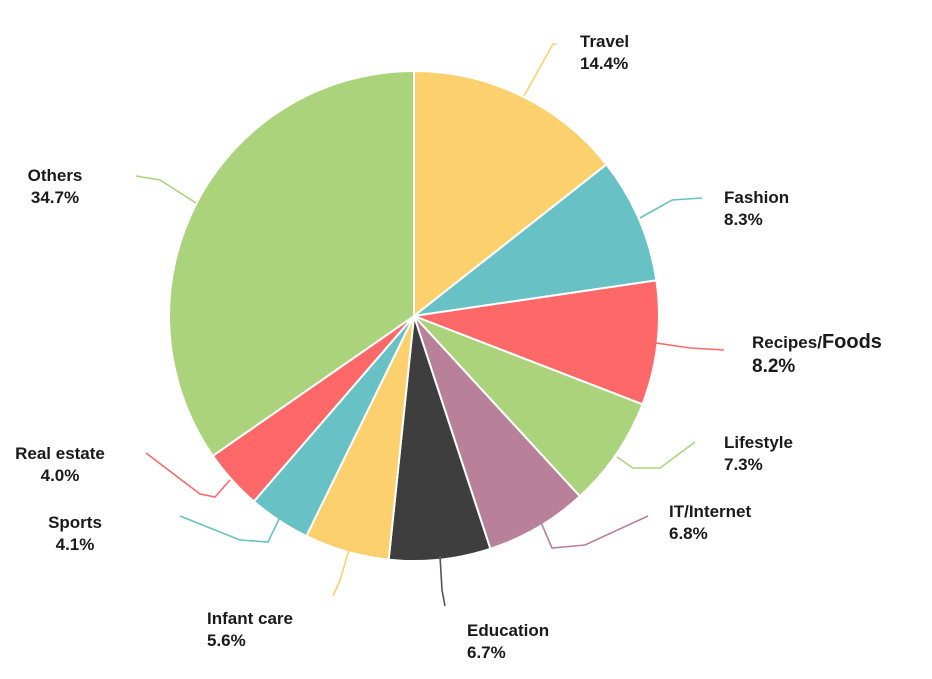 The width and height of the screenshot is (932, 679). What do you see at coordinates (188, 475) in the screenshot?
I see `leader-line-real-estate` at bounding box center [188, 475].